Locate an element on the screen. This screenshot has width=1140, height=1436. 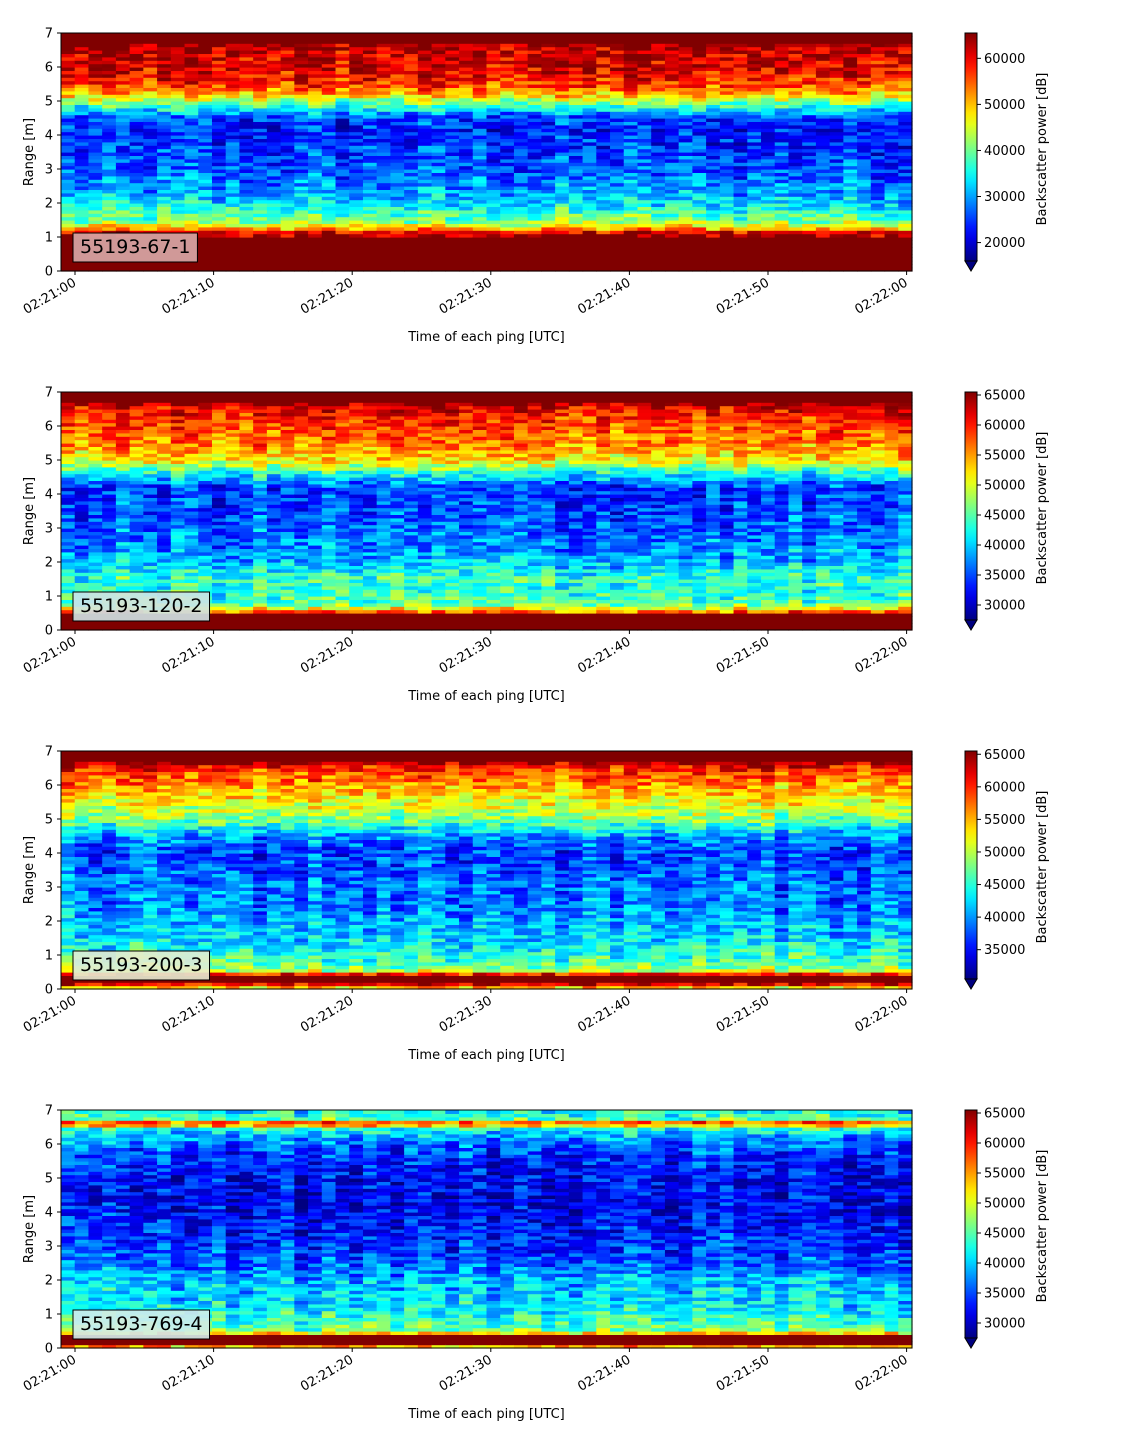
y-tick-label: 2 is located at coordinates (49, 204).